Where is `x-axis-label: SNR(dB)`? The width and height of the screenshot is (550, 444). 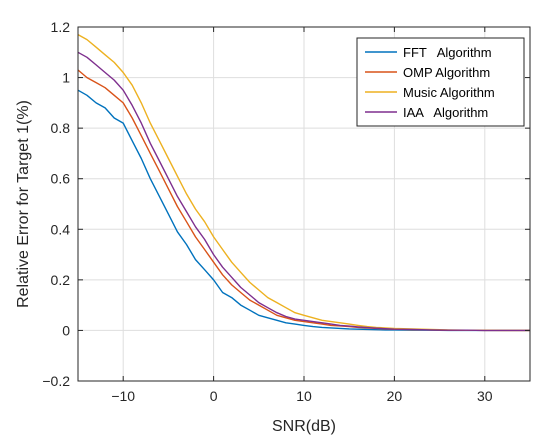 x-axis-label: SNR(dB) is located at coordinates (304, 426).